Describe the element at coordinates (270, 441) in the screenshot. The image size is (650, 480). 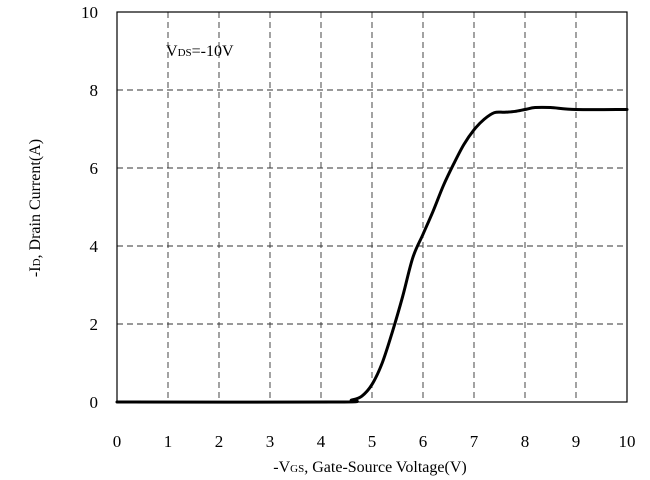
I see `x-tick-label: 3` at that location.